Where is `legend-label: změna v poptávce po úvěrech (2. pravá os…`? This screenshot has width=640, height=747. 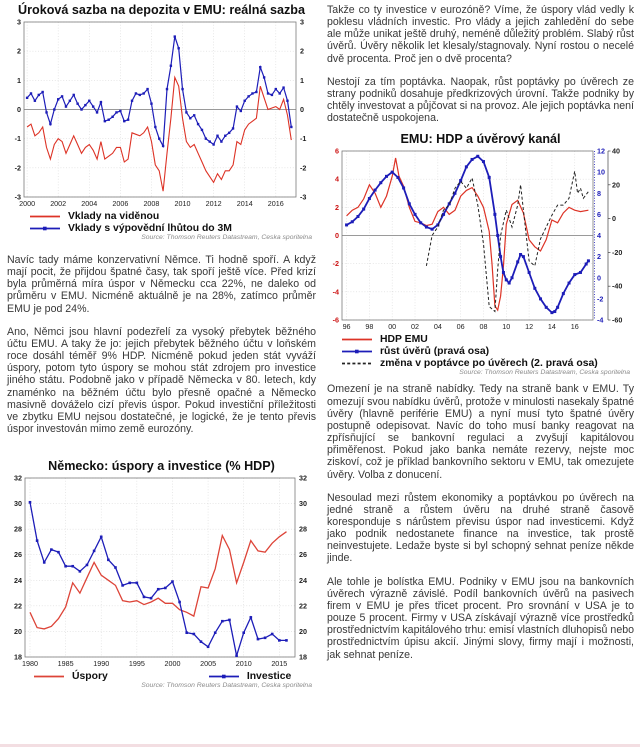
legend-label: změna v poptávce po úvěrech (2. pravá os… is located at coordinates (489, 364).